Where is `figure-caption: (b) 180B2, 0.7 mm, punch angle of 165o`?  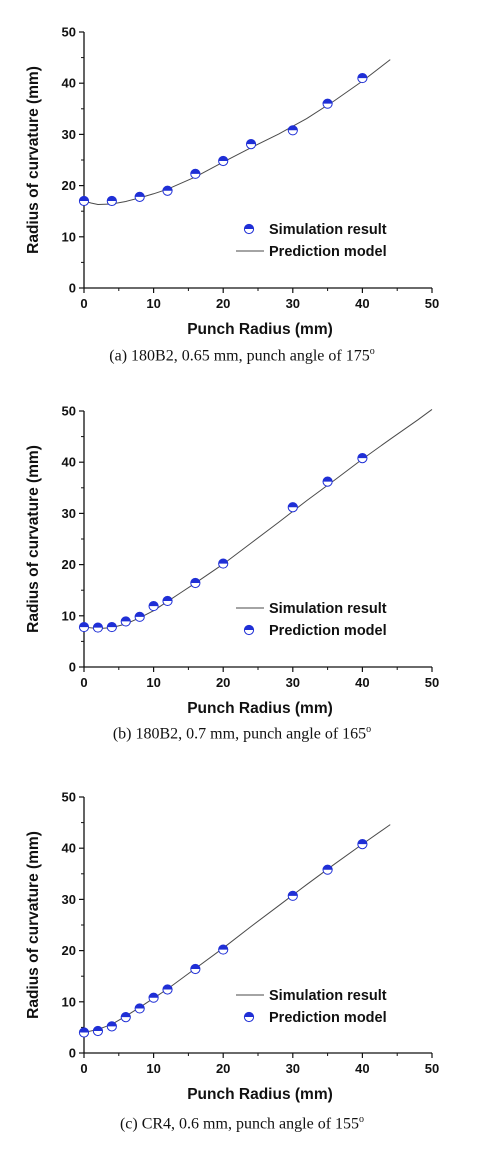 figure-caption: (b) 180B2, 0.7 mm, punch angle of 165o is located at coordinates (242, 733).